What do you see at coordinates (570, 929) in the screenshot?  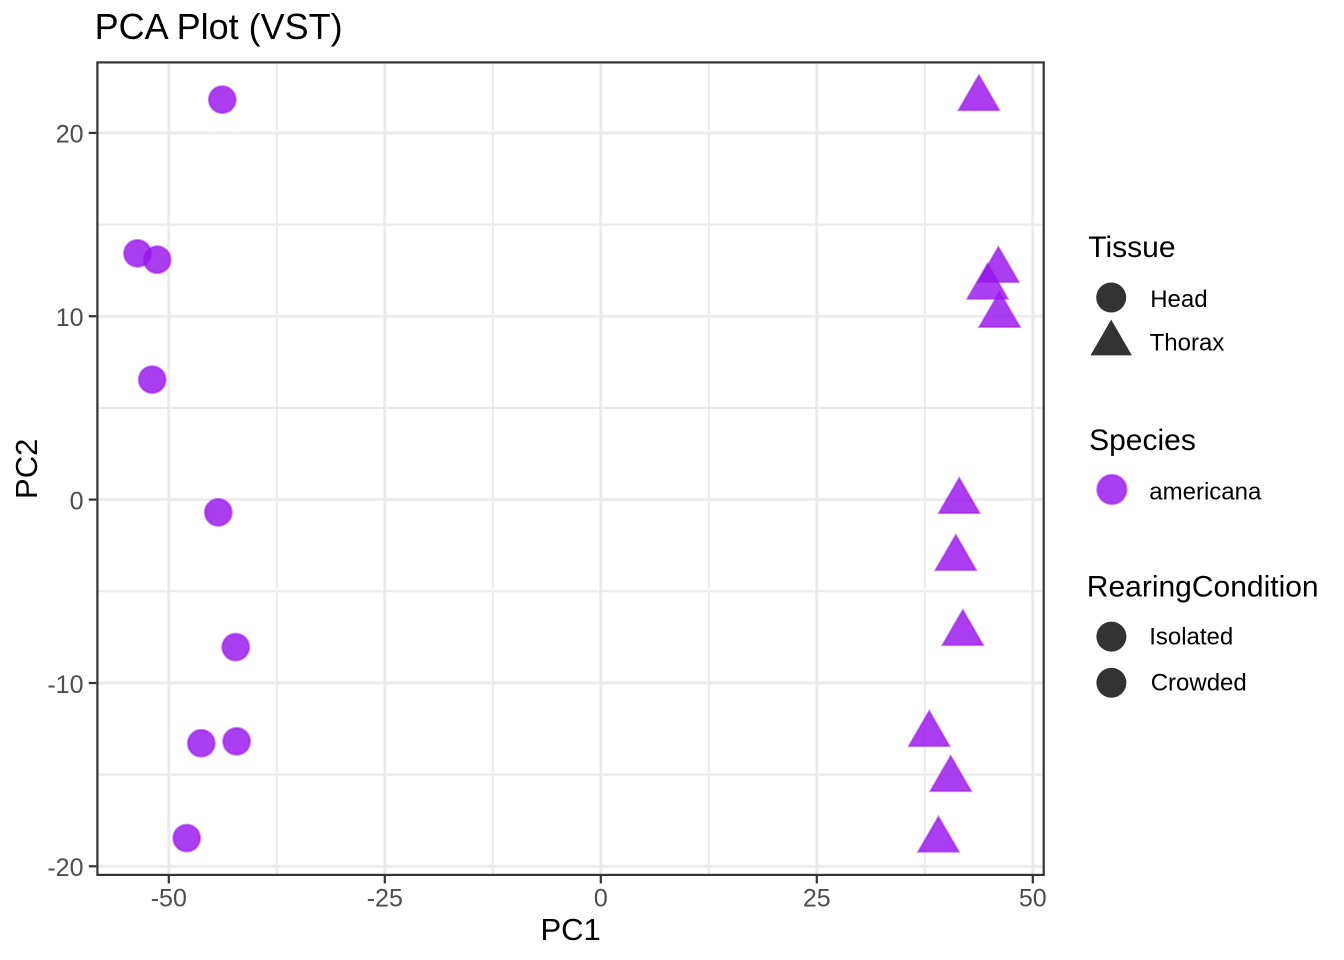 I see `svg-text: PC1` at bounding box center [570, 929].